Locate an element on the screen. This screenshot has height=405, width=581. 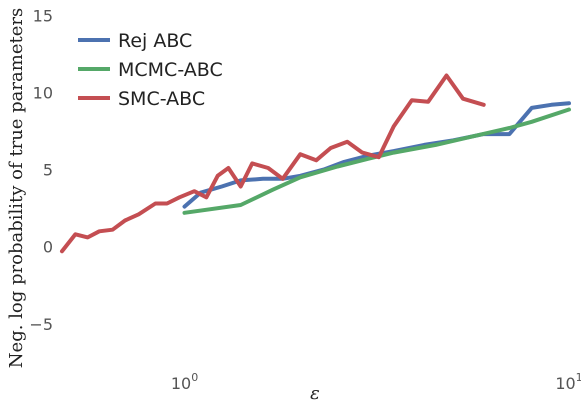
x-tick-labels: 10⁰ 10¹ is located at coordinates (376, 382).